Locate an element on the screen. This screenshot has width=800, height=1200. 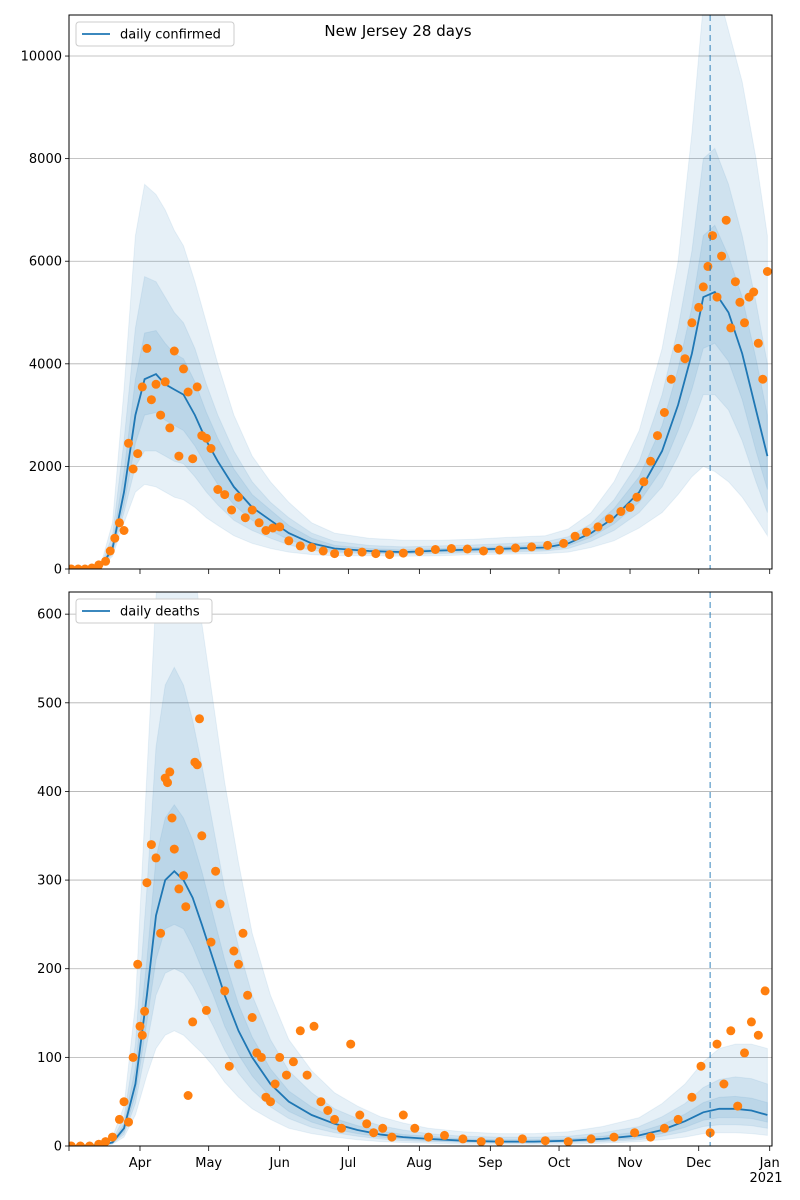
y-tick-label: 100 is located at coordinates (49, 1058).